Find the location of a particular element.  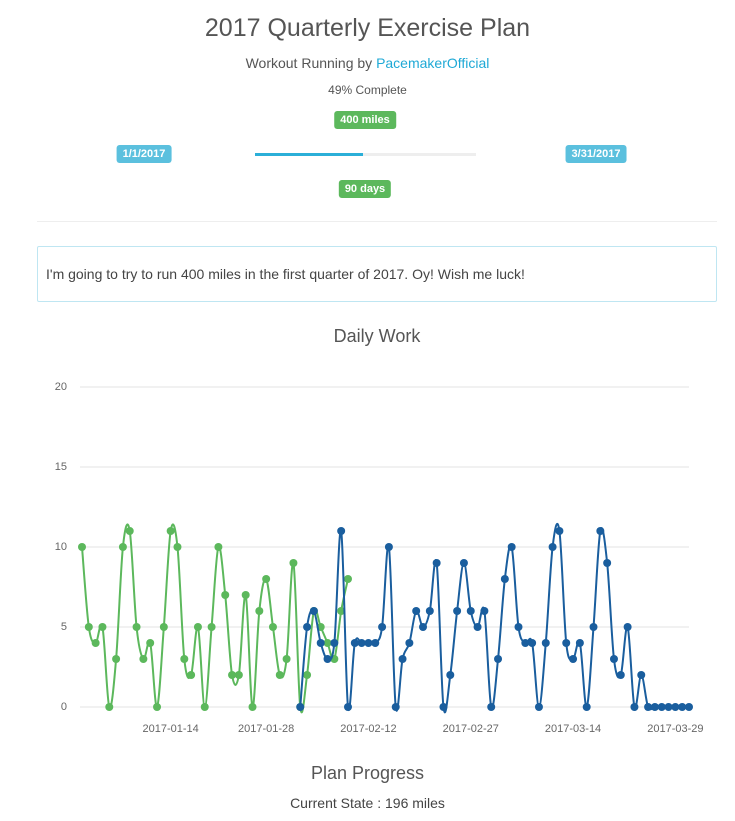

end-date: 3/31/2017 is located at coordinates (596, 154).